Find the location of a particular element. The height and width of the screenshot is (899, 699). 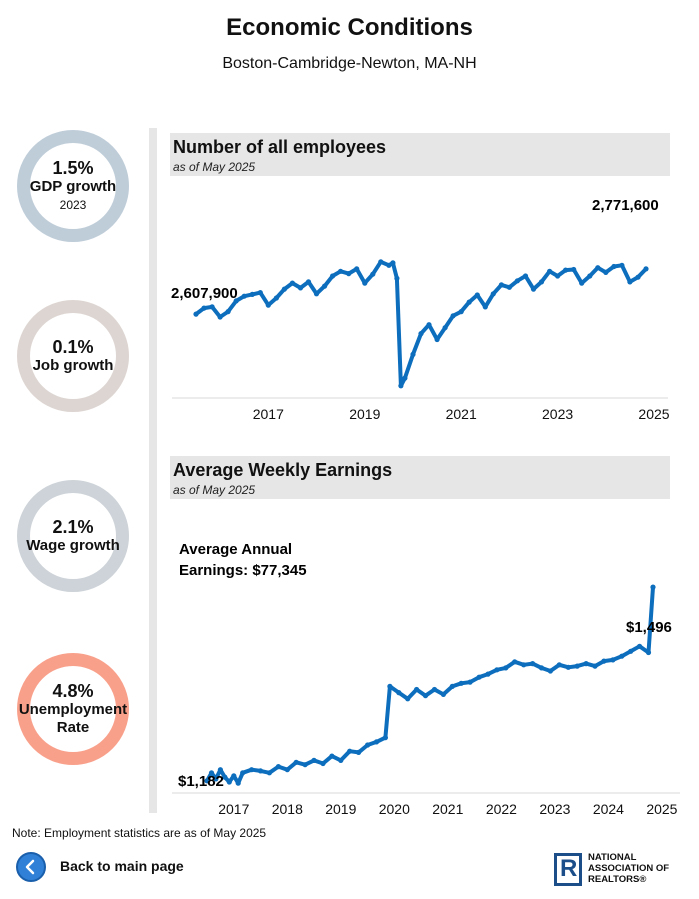

annual-earnings-line2: Earnings: $77,345 is located at coordinates (243, 570).